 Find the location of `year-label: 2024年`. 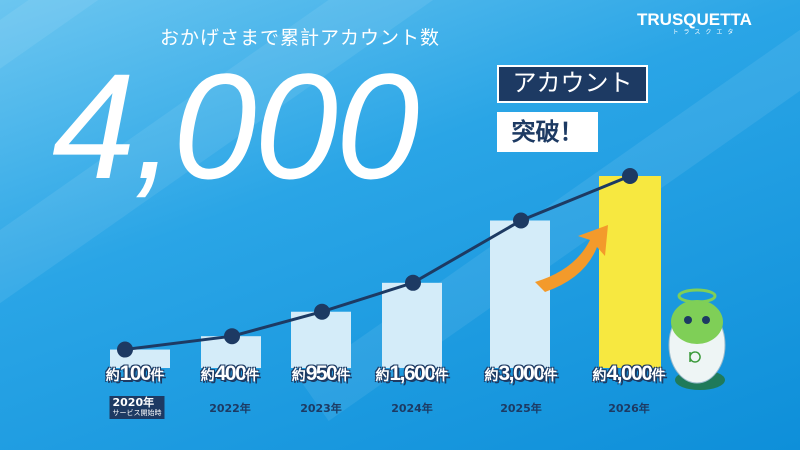

year-label: 2024年 is located at coordinates (412, 408).